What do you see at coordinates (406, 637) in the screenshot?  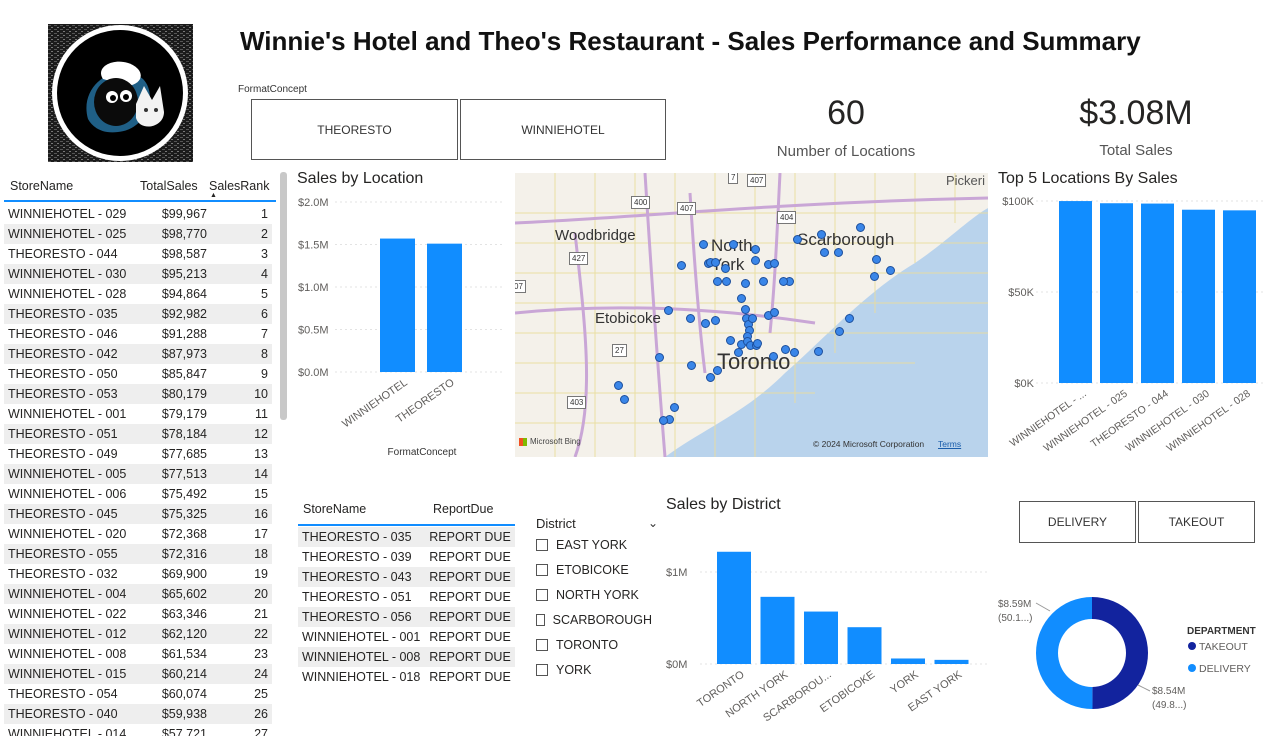 I see `table-row: WINNIEHOTEL - 001 REPORT DUE` at bounding box center [406, 637].